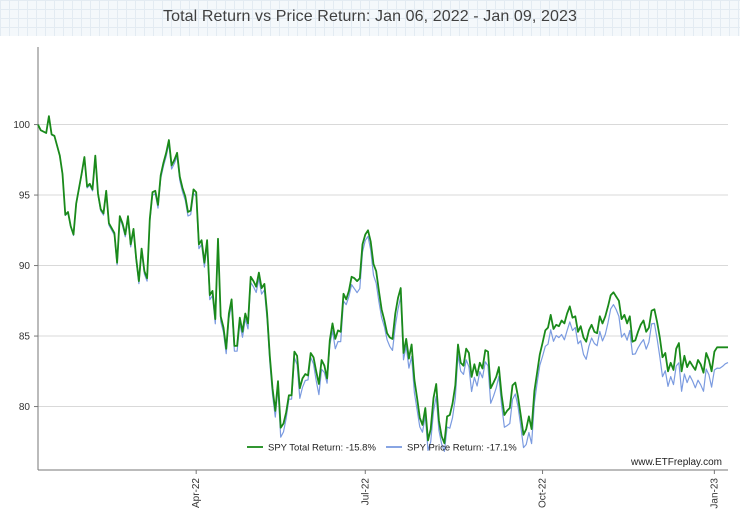 The image size is (740, 520). I want to click on legend-label-total-return: SPY Total Return: -15.8%, so click(322, 448).